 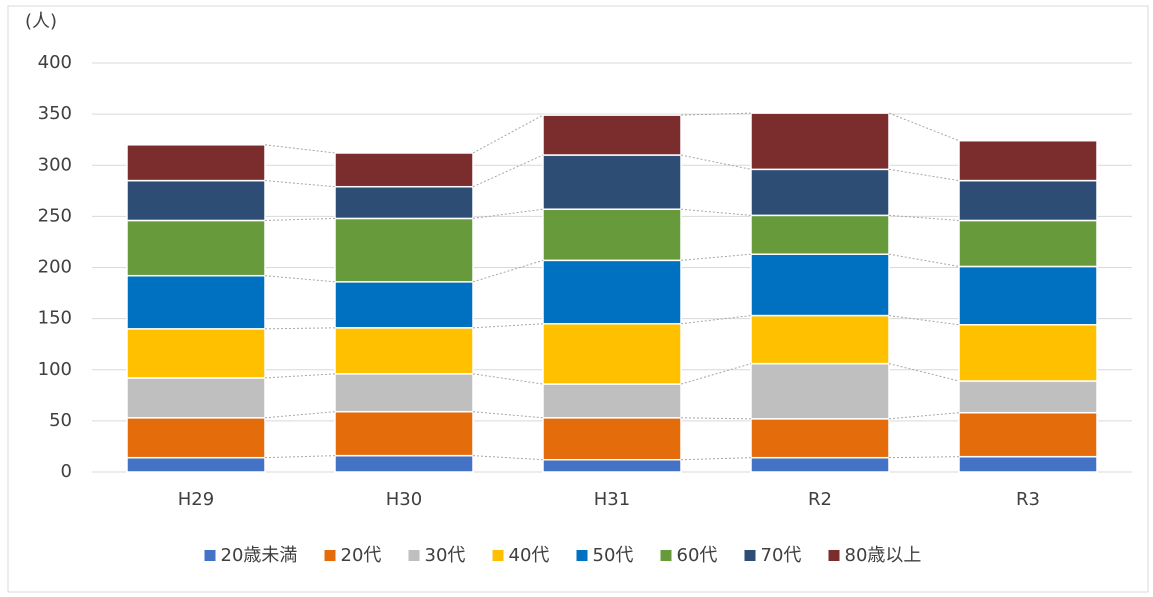 What do you see at coordinates (445, 555) in the screenshot?
I see `legend-label: 30代` at bounding box center [445, 555].